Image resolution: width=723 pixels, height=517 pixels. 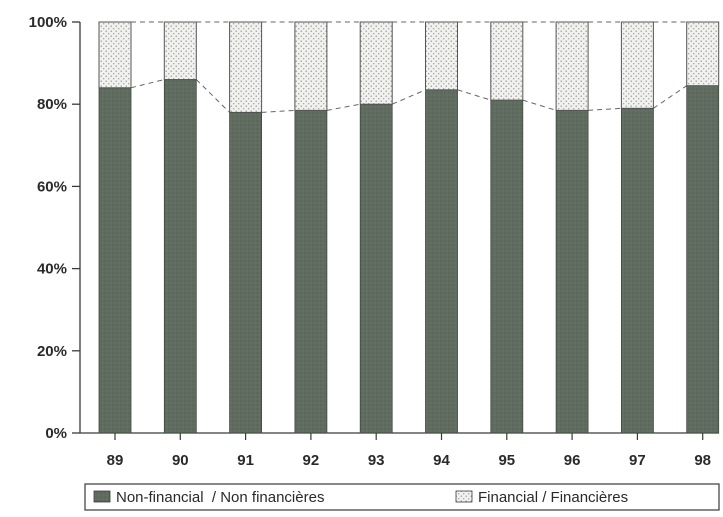 I want to click on legend-box, so click(x=402, y=497).